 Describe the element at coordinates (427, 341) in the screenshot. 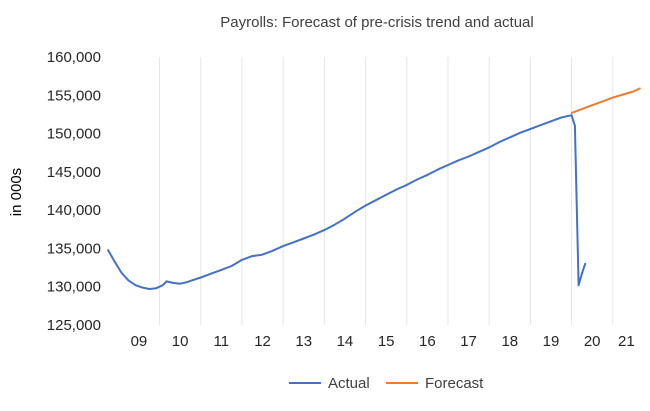

I see `x-tick-label: 16` at that location.